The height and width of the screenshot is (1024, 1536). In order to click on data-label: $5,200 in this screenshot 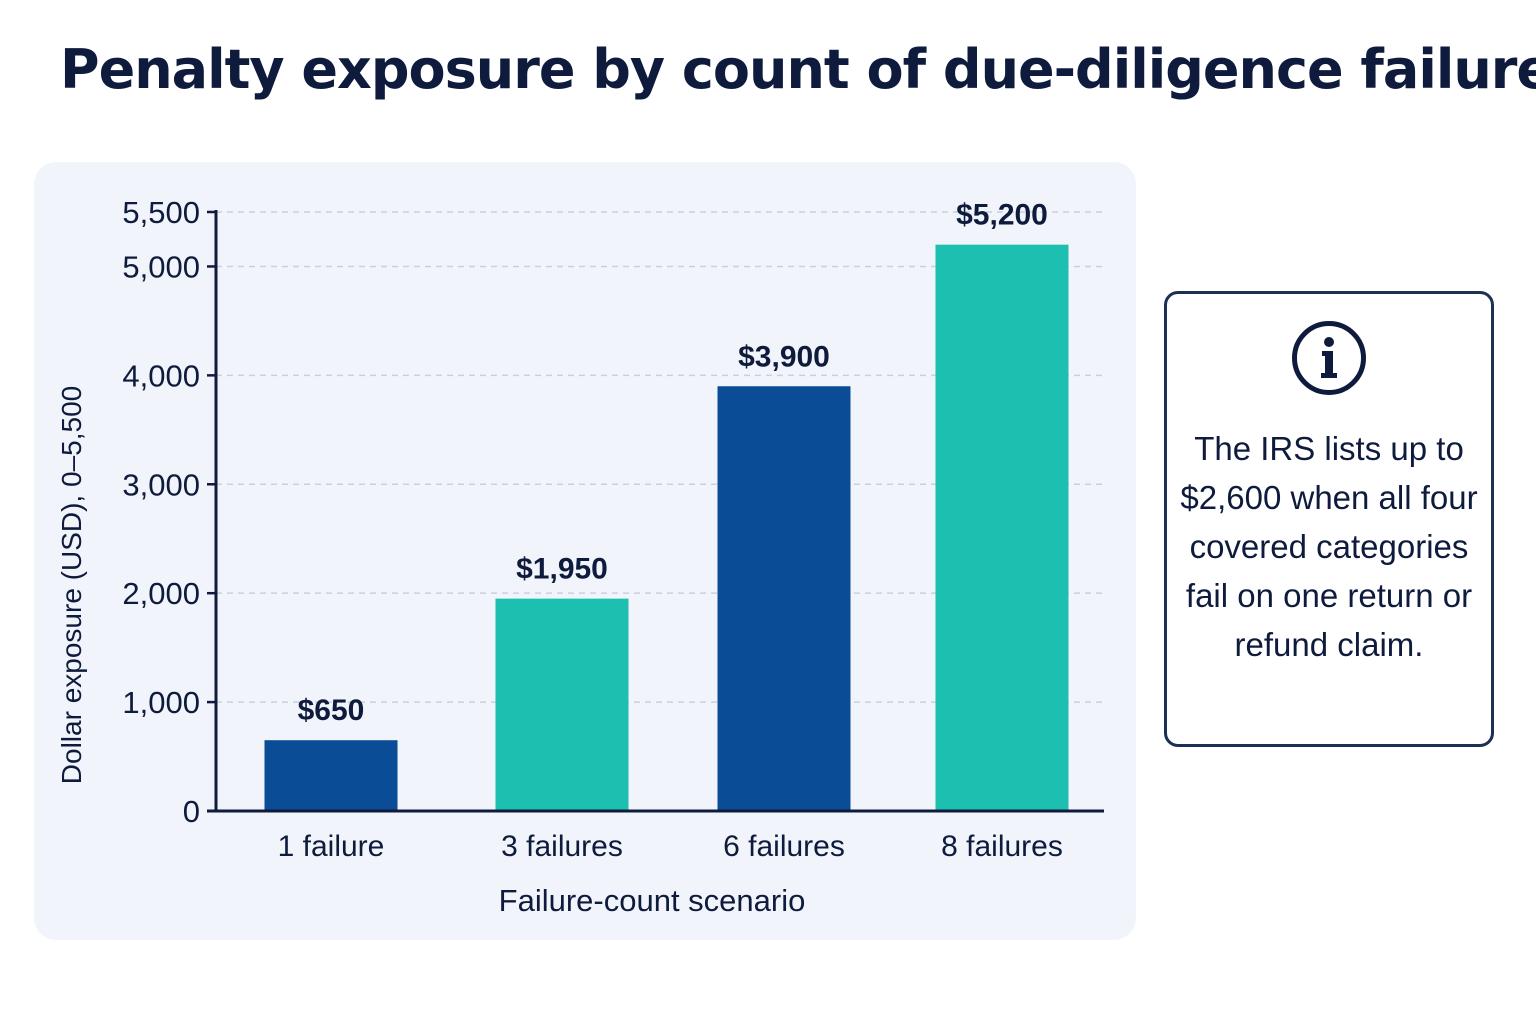, I will do `click(1002, 215)`.